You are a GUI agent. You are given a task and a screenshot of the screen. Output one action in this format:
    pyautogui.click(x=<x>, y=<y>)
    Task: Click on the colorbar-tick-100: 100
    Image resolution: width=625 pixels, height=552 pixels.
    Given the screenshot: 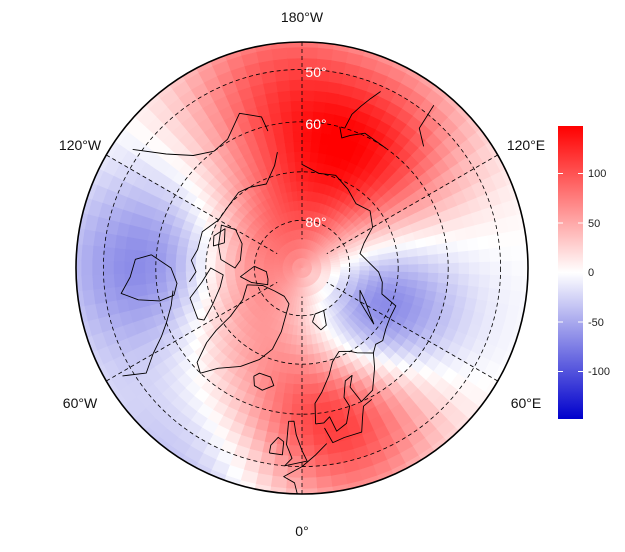 What is the action you would take?
    pyautogui.click(x=597, y=174)
    